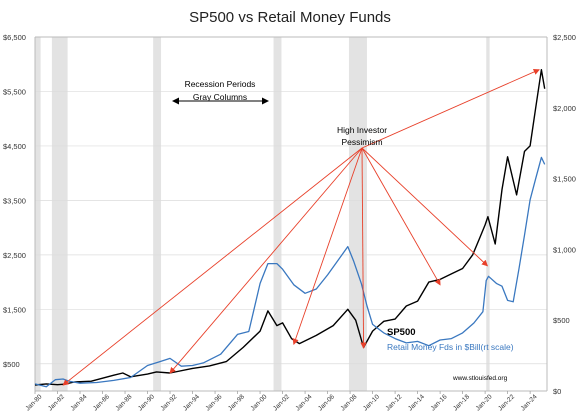 Image resolution: width=581 pixels, height=420 pixels. I want to click on x-tick-label: Jan-08, so click(349, 402).